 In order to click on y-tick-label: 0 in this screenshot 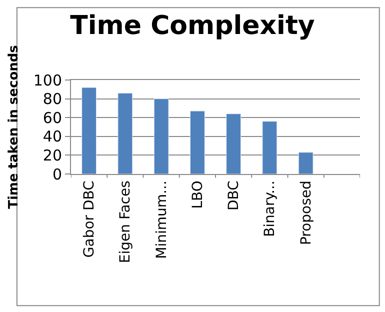, I will do `click(57, 174)`.